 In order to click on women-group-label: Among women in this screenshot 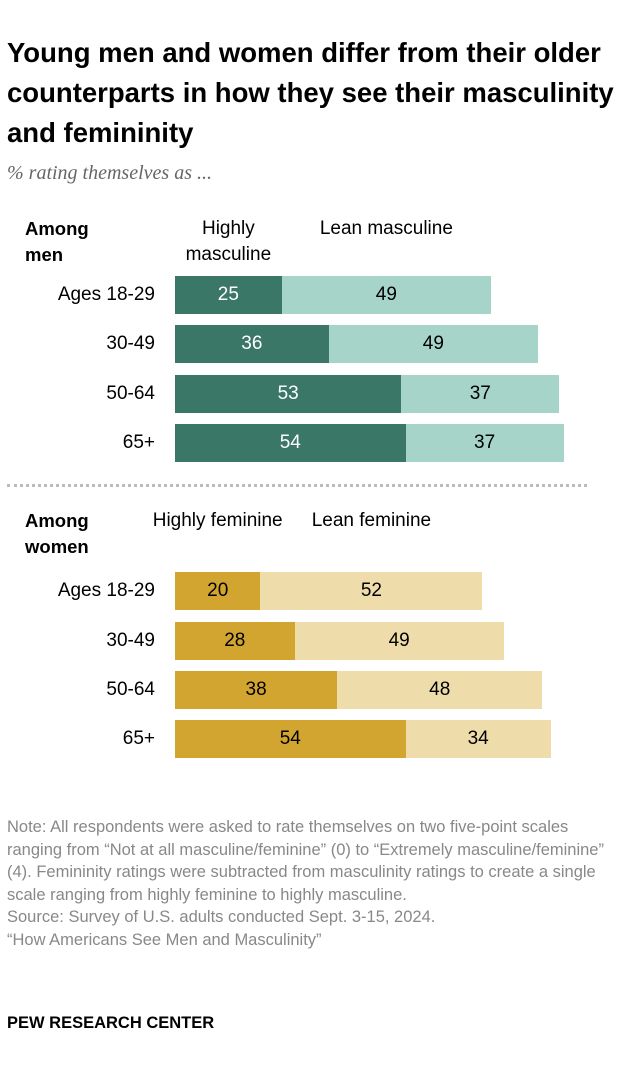, I will do `click(57, 533)`.